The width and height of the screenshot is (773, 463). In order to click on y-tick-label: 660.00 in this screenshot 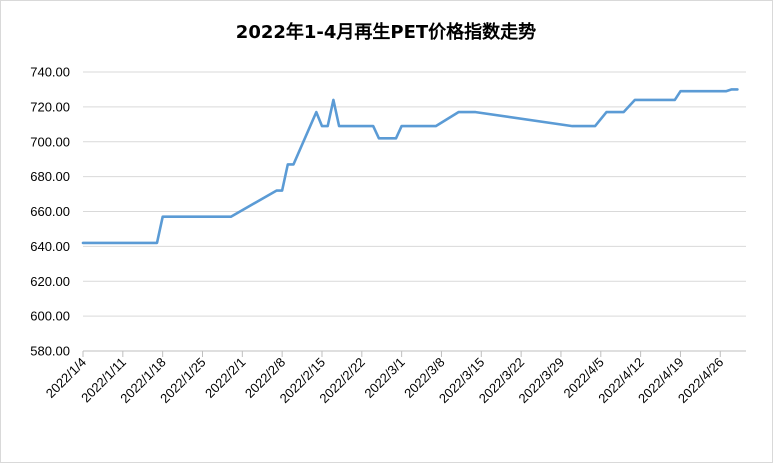, I will do `click(50, 211)`.